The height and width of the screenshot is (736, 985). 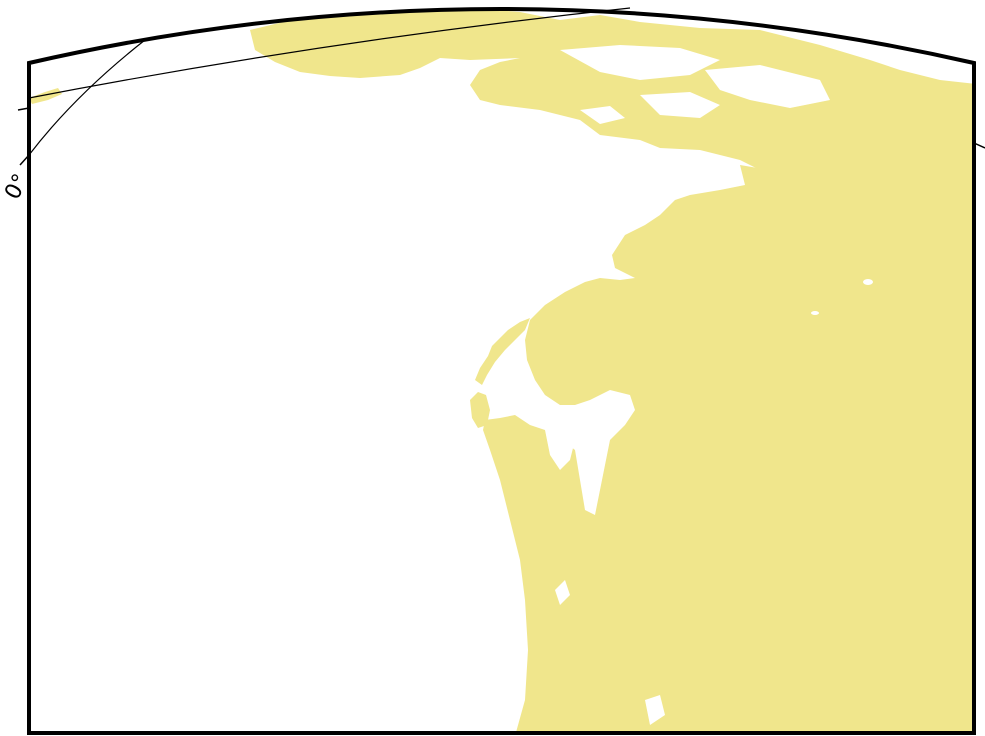 I want to click on landmass-jutland-west, so click(x=480, y=410).